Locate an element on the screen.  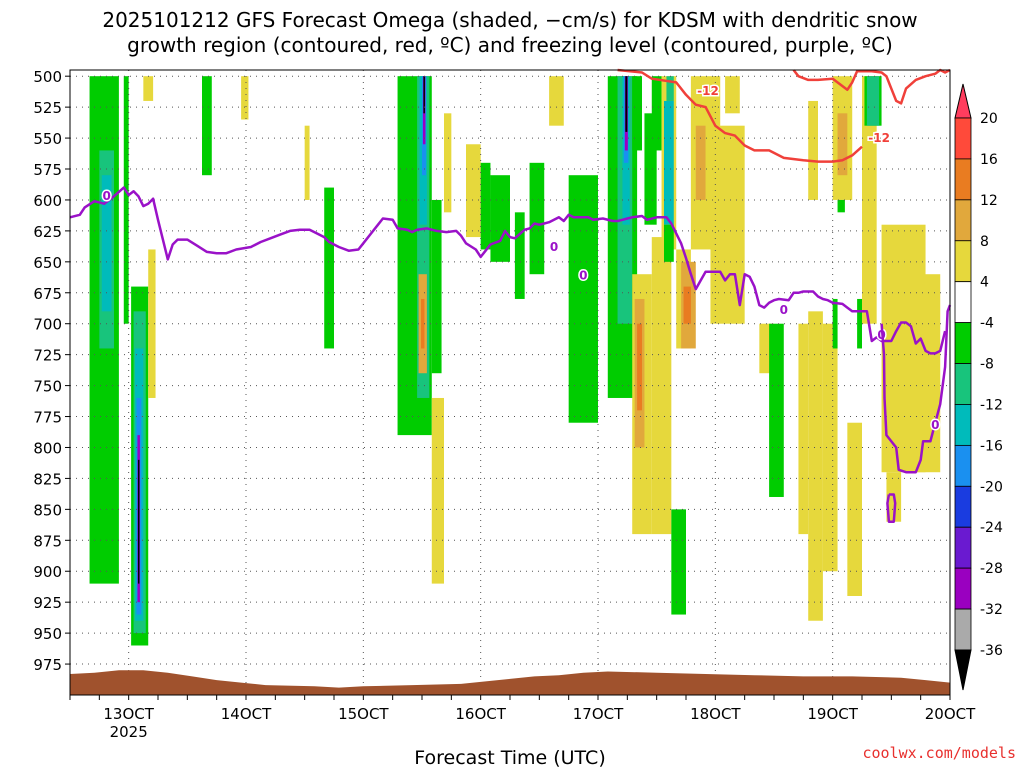
y-tick-label: 750 is located at coordinates (47, 387).